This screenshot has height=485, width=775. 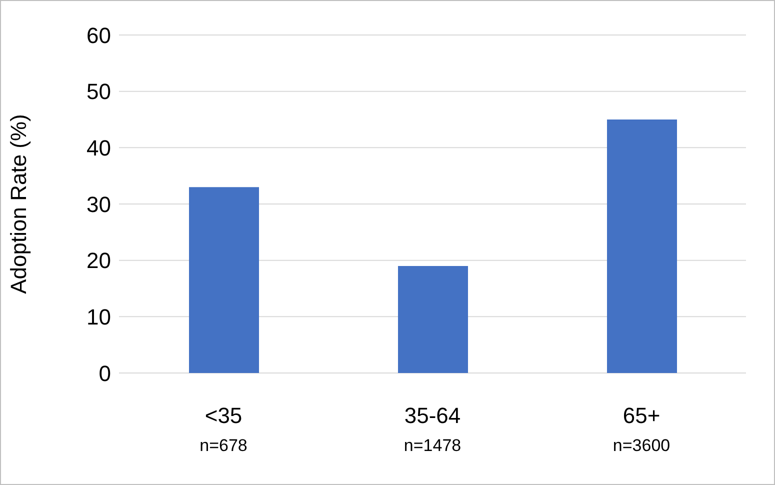 What do you see at coordinates (98, 261) in the screenshot?
I see `y-tick-label: 20` at bounding box center [98, 261].